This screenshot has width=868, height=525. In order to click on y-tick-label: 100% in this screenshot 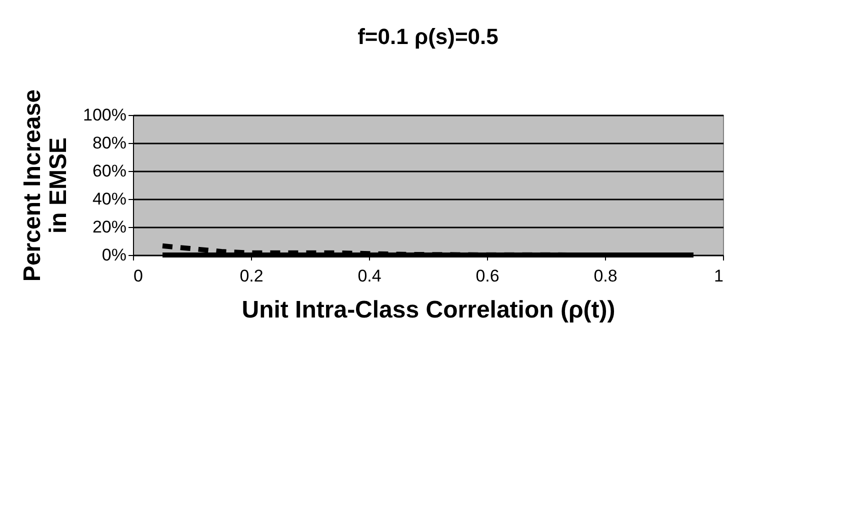, I will do `click(104, 115)`.